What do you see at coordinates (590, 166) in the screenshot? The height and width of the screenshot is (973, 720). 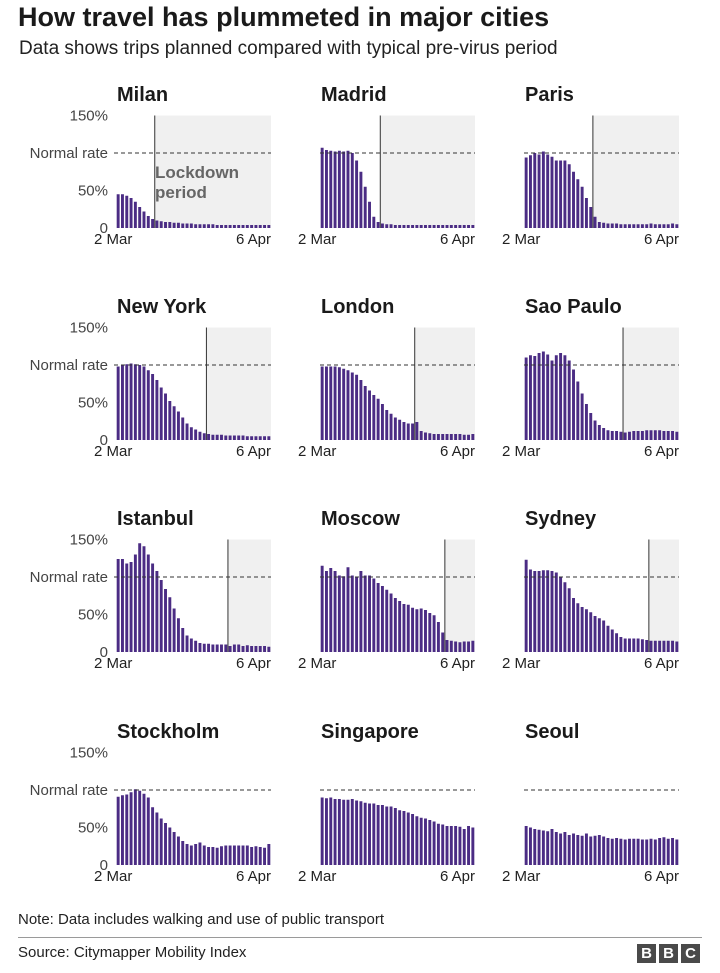 I see `city-panel-paris: Paris 2 Mar 6 Apr` at bounding box center [590, 166].